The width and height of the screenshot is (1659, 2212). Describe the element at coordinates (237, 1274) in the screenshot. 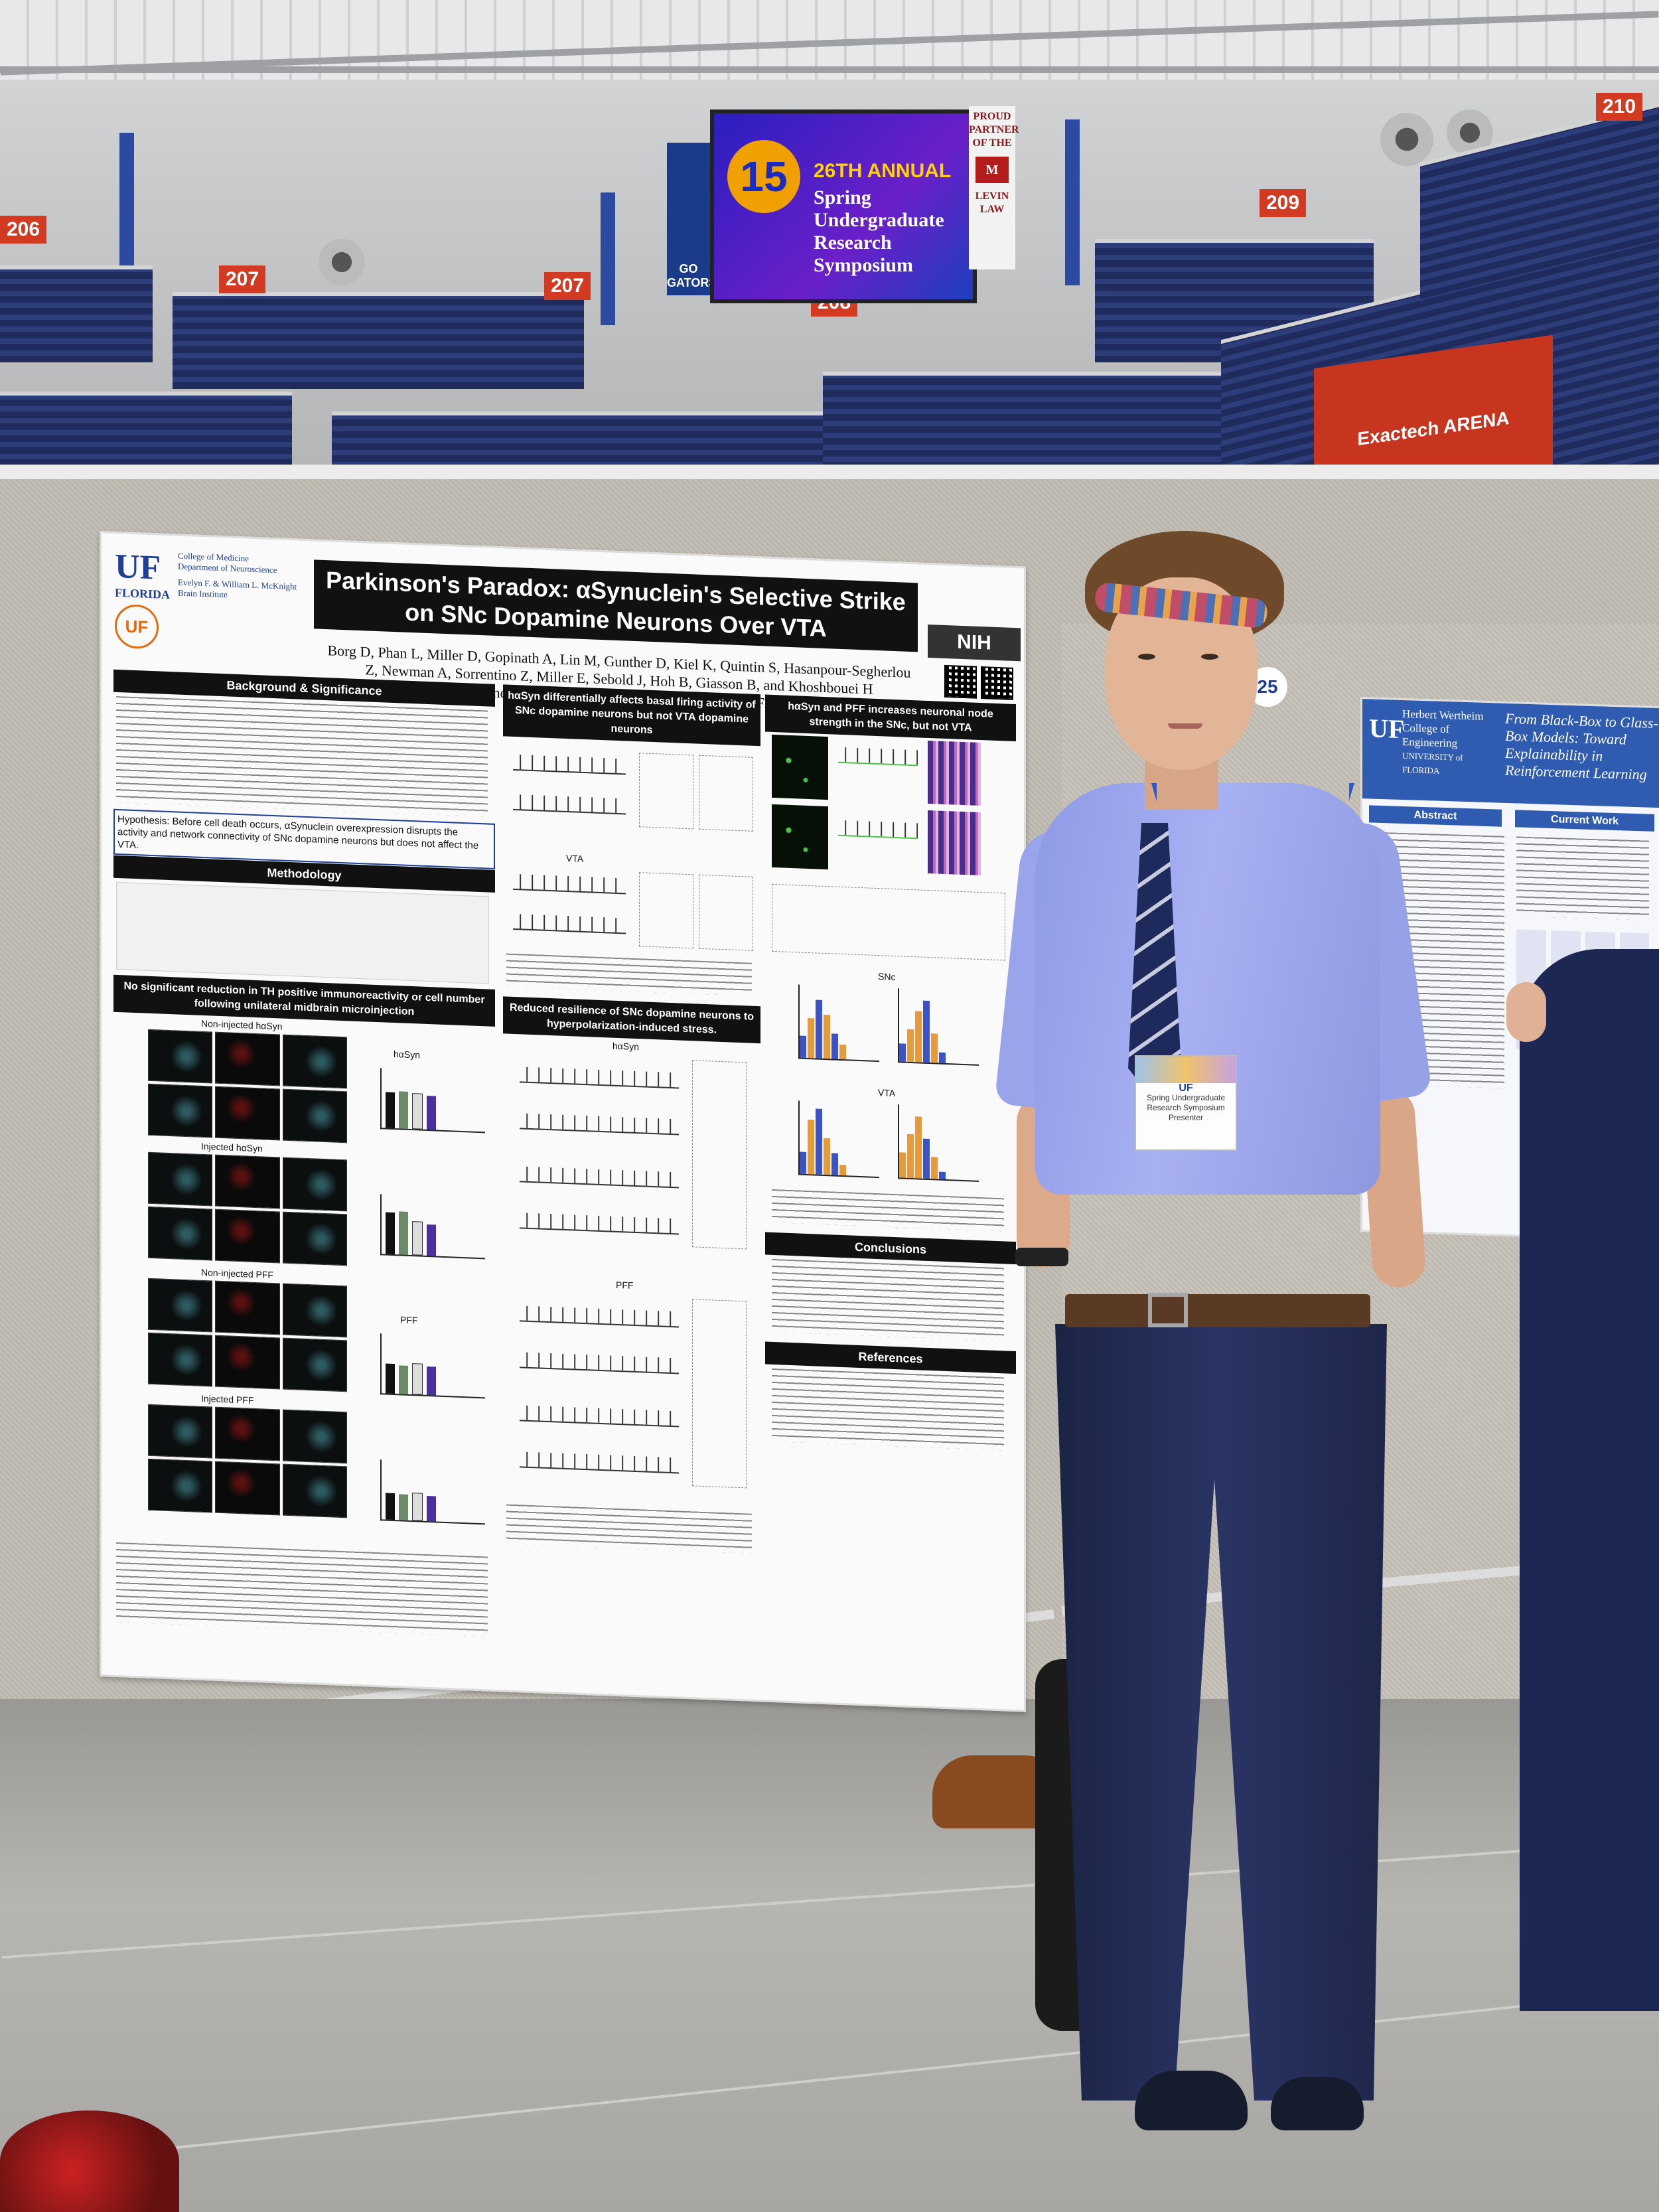

I see `panel-label: Non-injected PFF` at that location.